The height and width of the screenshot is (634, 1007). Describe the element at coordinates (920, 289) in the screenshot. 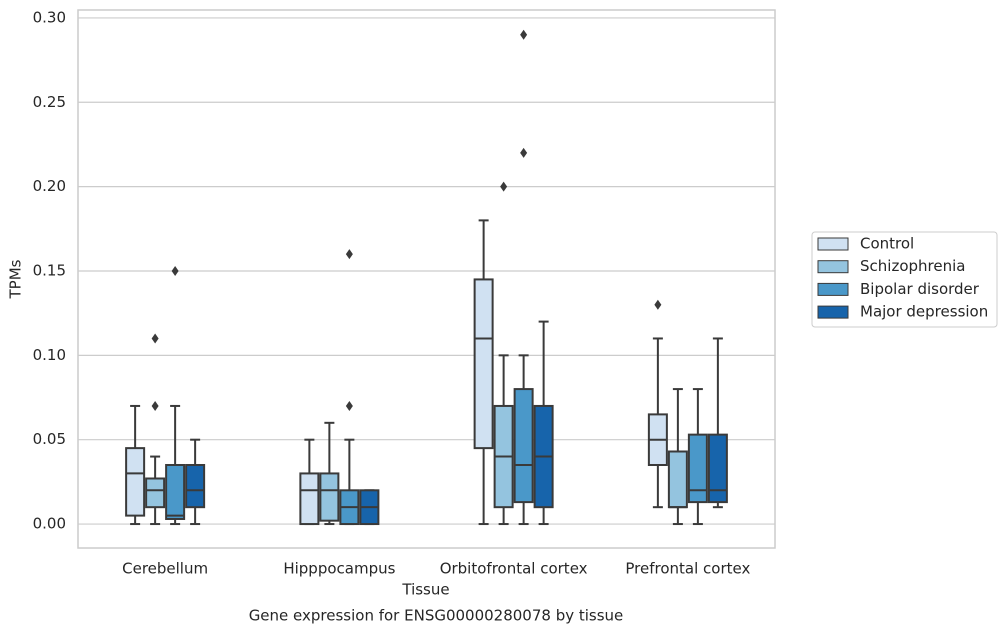

I see `legend-label: Bipolar disorder` at that location.